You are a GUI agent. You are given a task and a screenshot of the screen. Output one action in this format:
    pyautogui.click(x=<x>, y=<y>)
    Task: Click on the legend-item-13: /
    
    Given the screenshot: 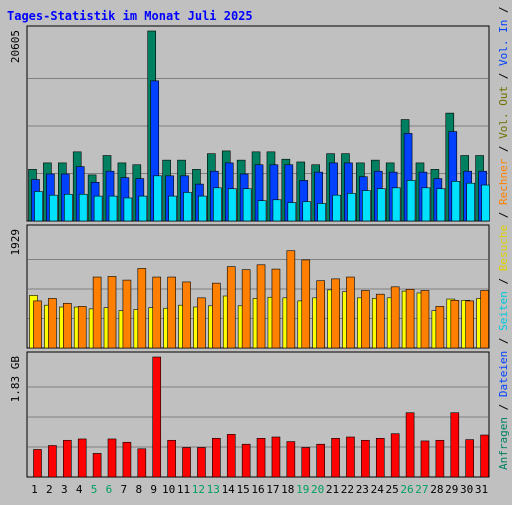 What is the action you would take?
    pyautogui.click(x=503, y=10)
    